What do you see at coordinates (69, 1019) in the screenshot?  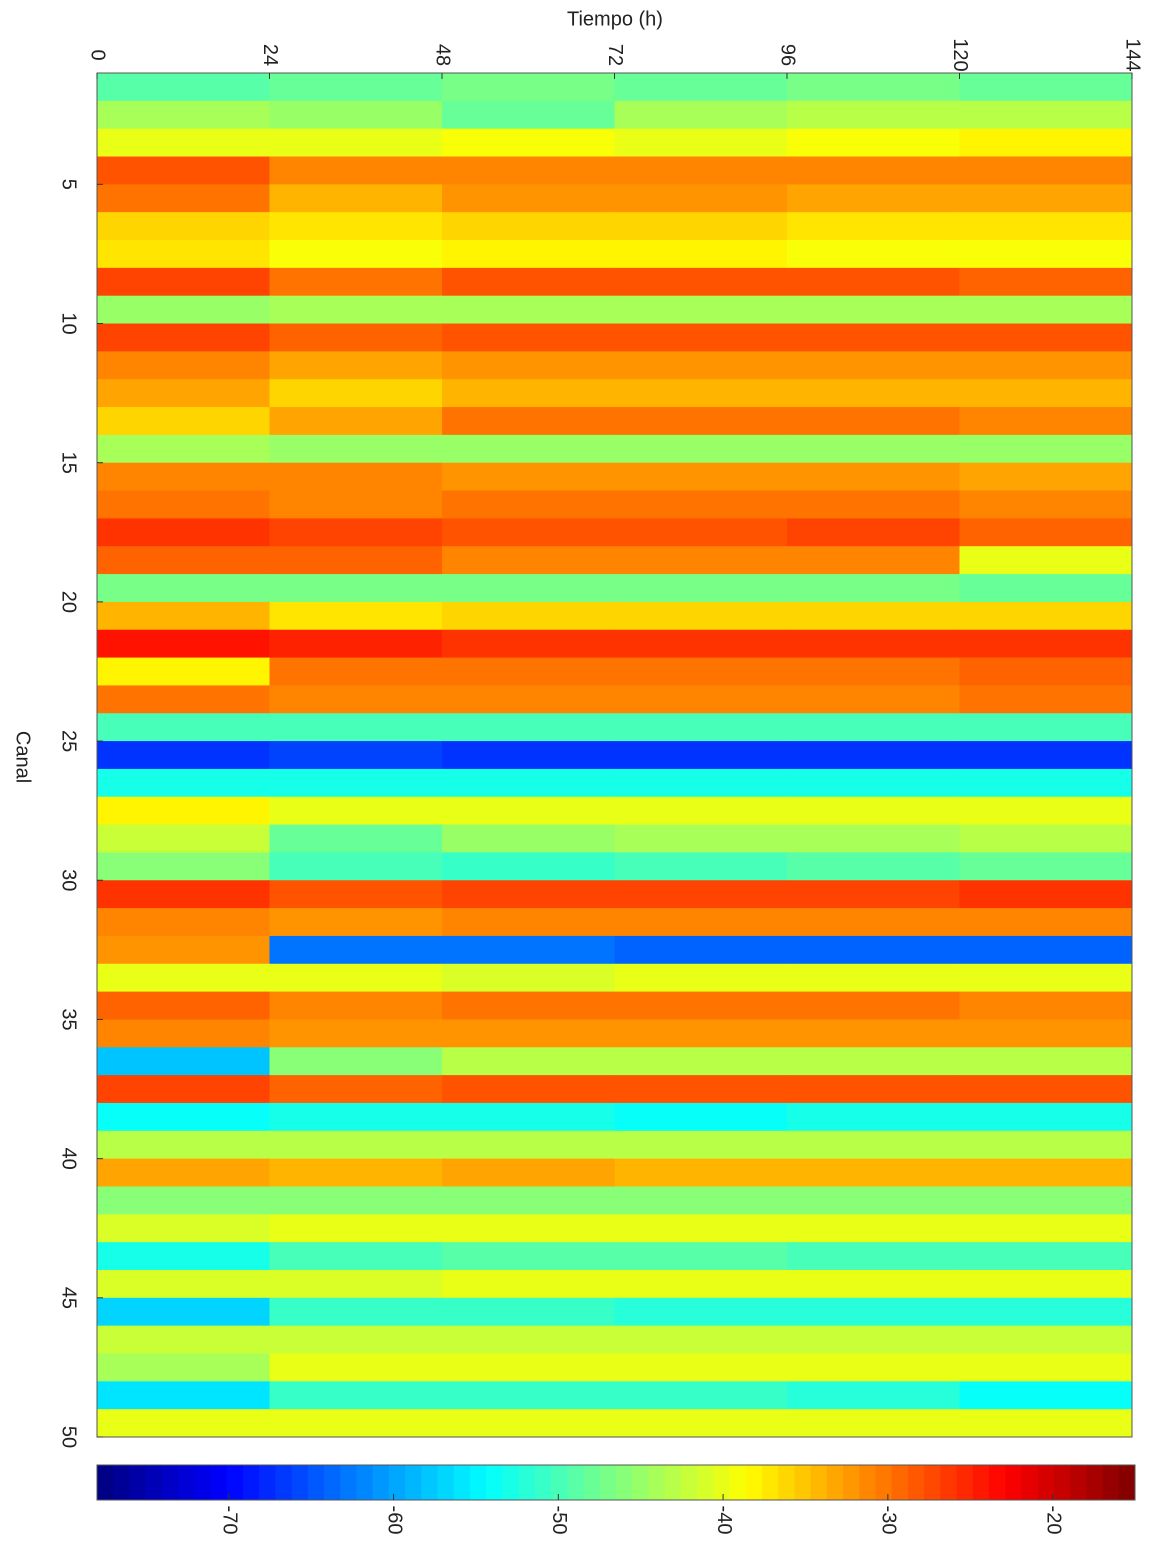 I see `y-tick-label: 35` at bounding box center [69, 1019].